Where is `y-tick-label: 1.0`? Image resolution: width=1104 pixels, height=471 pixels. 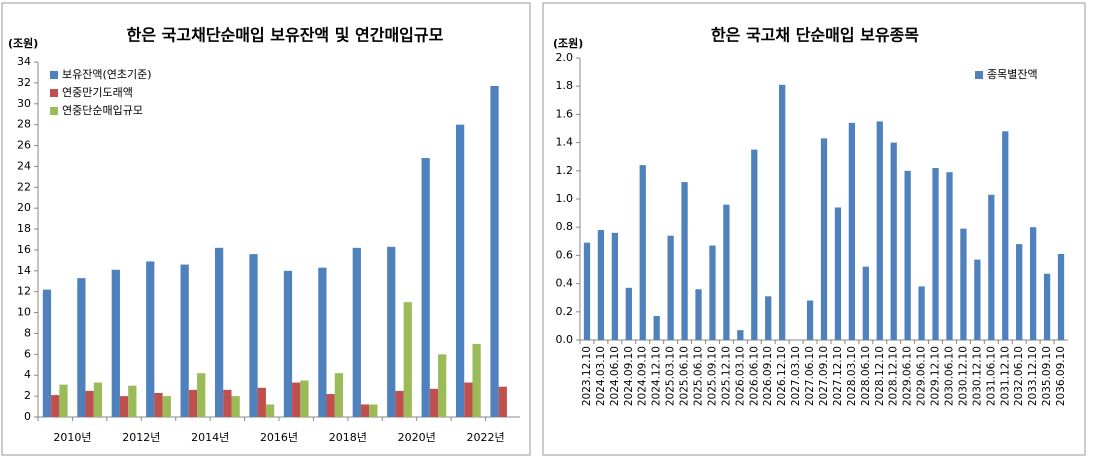
y-tick-label: 1.0 is located at coordinates (565, 198).